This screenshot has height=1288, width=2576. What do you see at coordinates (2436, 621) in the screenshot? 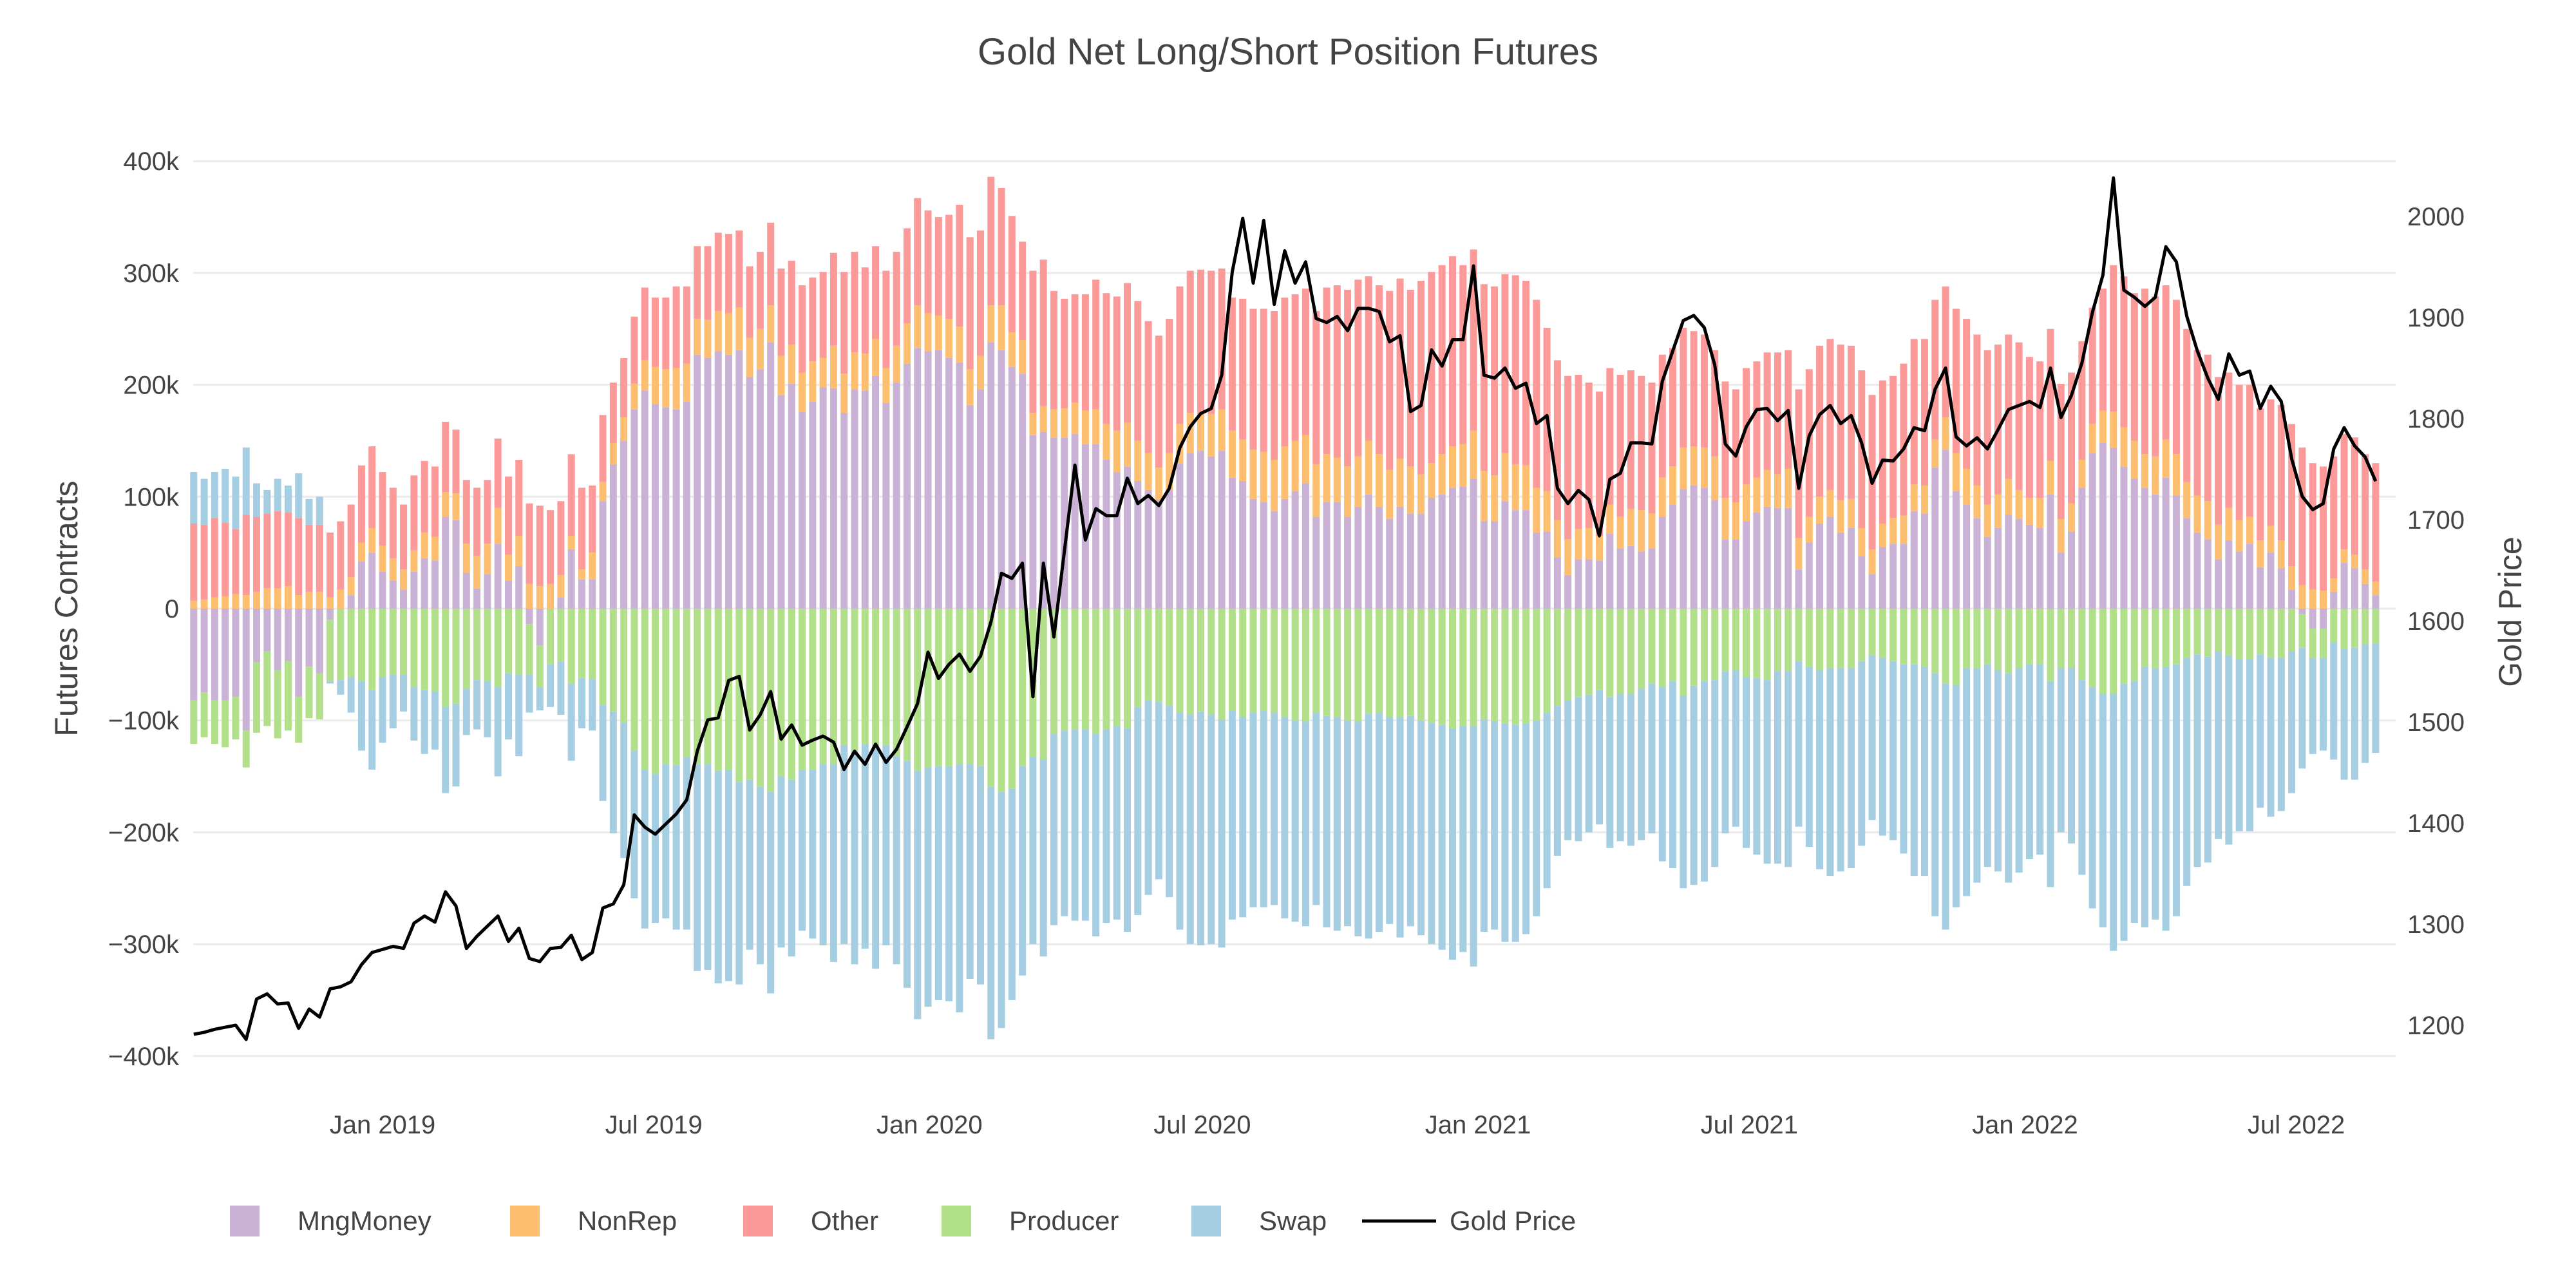
I see `y2-axis-ticks: 2000 1900 1800 1700 1600 1500 1400 1300 1200` at bounding box center [2436, 621].